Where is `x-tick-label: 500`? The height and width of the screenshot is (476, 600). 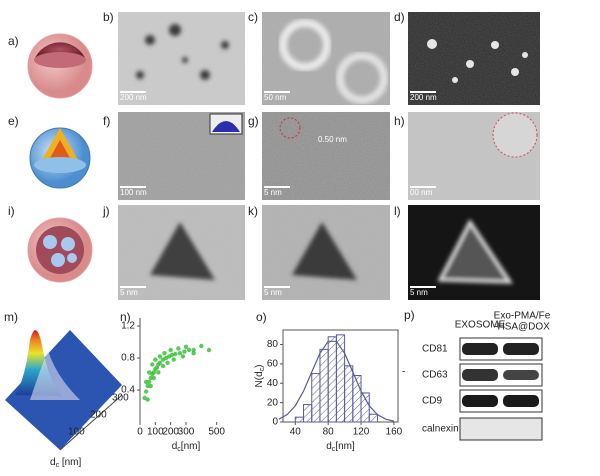
x-tick-label: 500 is located at coordinates (216, 432).